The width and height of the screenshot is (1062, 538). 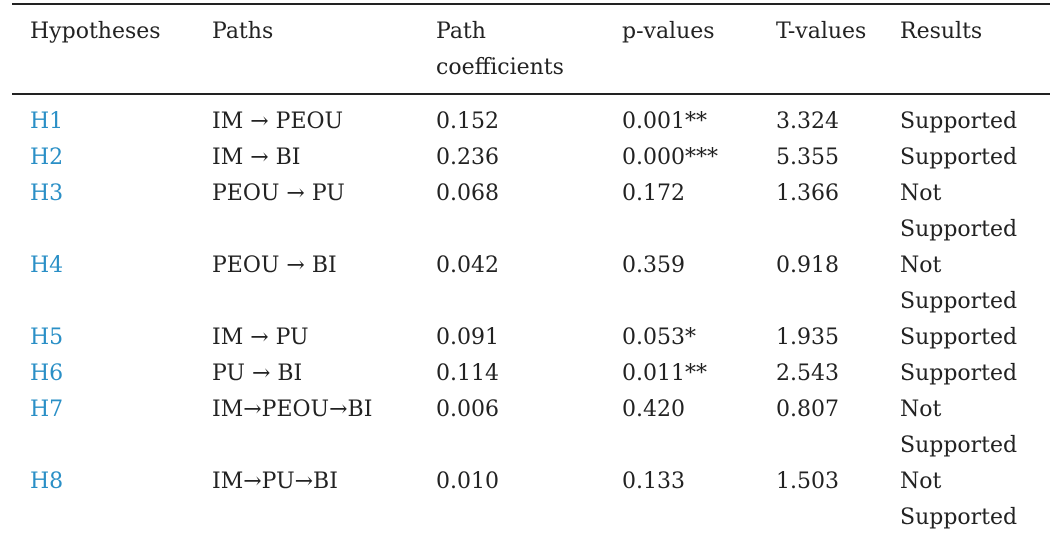 I want to click on hypothesis-link: H3, so click(x=47, y=193).